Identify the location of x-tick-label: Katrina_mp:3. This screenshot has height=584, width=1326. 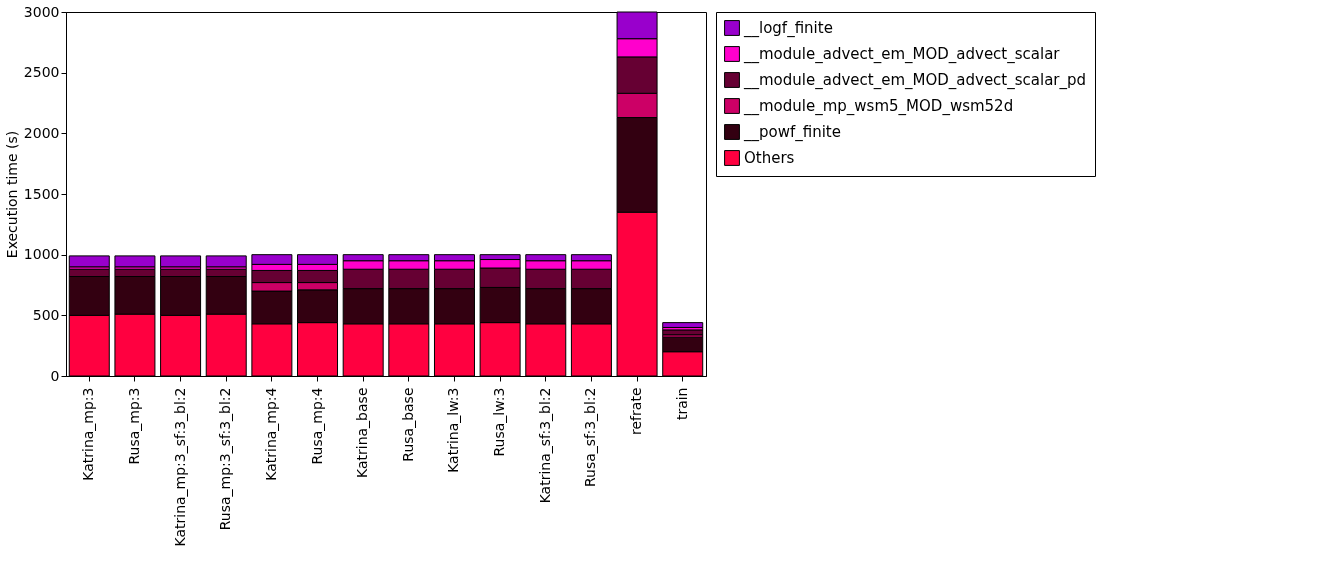
(88, 434).